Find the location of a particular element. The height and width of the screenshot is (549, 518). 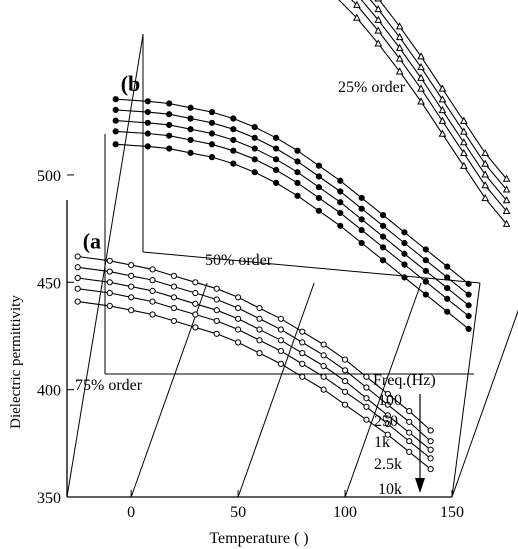

legend-entry-250: 250 is located at coordinates (386, 421).